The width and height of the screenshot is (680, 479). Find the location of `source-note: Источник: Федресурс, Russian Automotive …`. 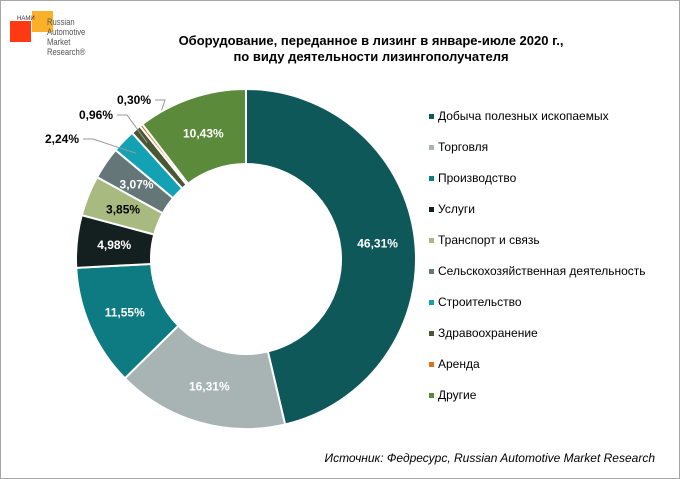

source-note: Источник: Федресурс, Russian Automotive … is located at coordinates (489, 458).